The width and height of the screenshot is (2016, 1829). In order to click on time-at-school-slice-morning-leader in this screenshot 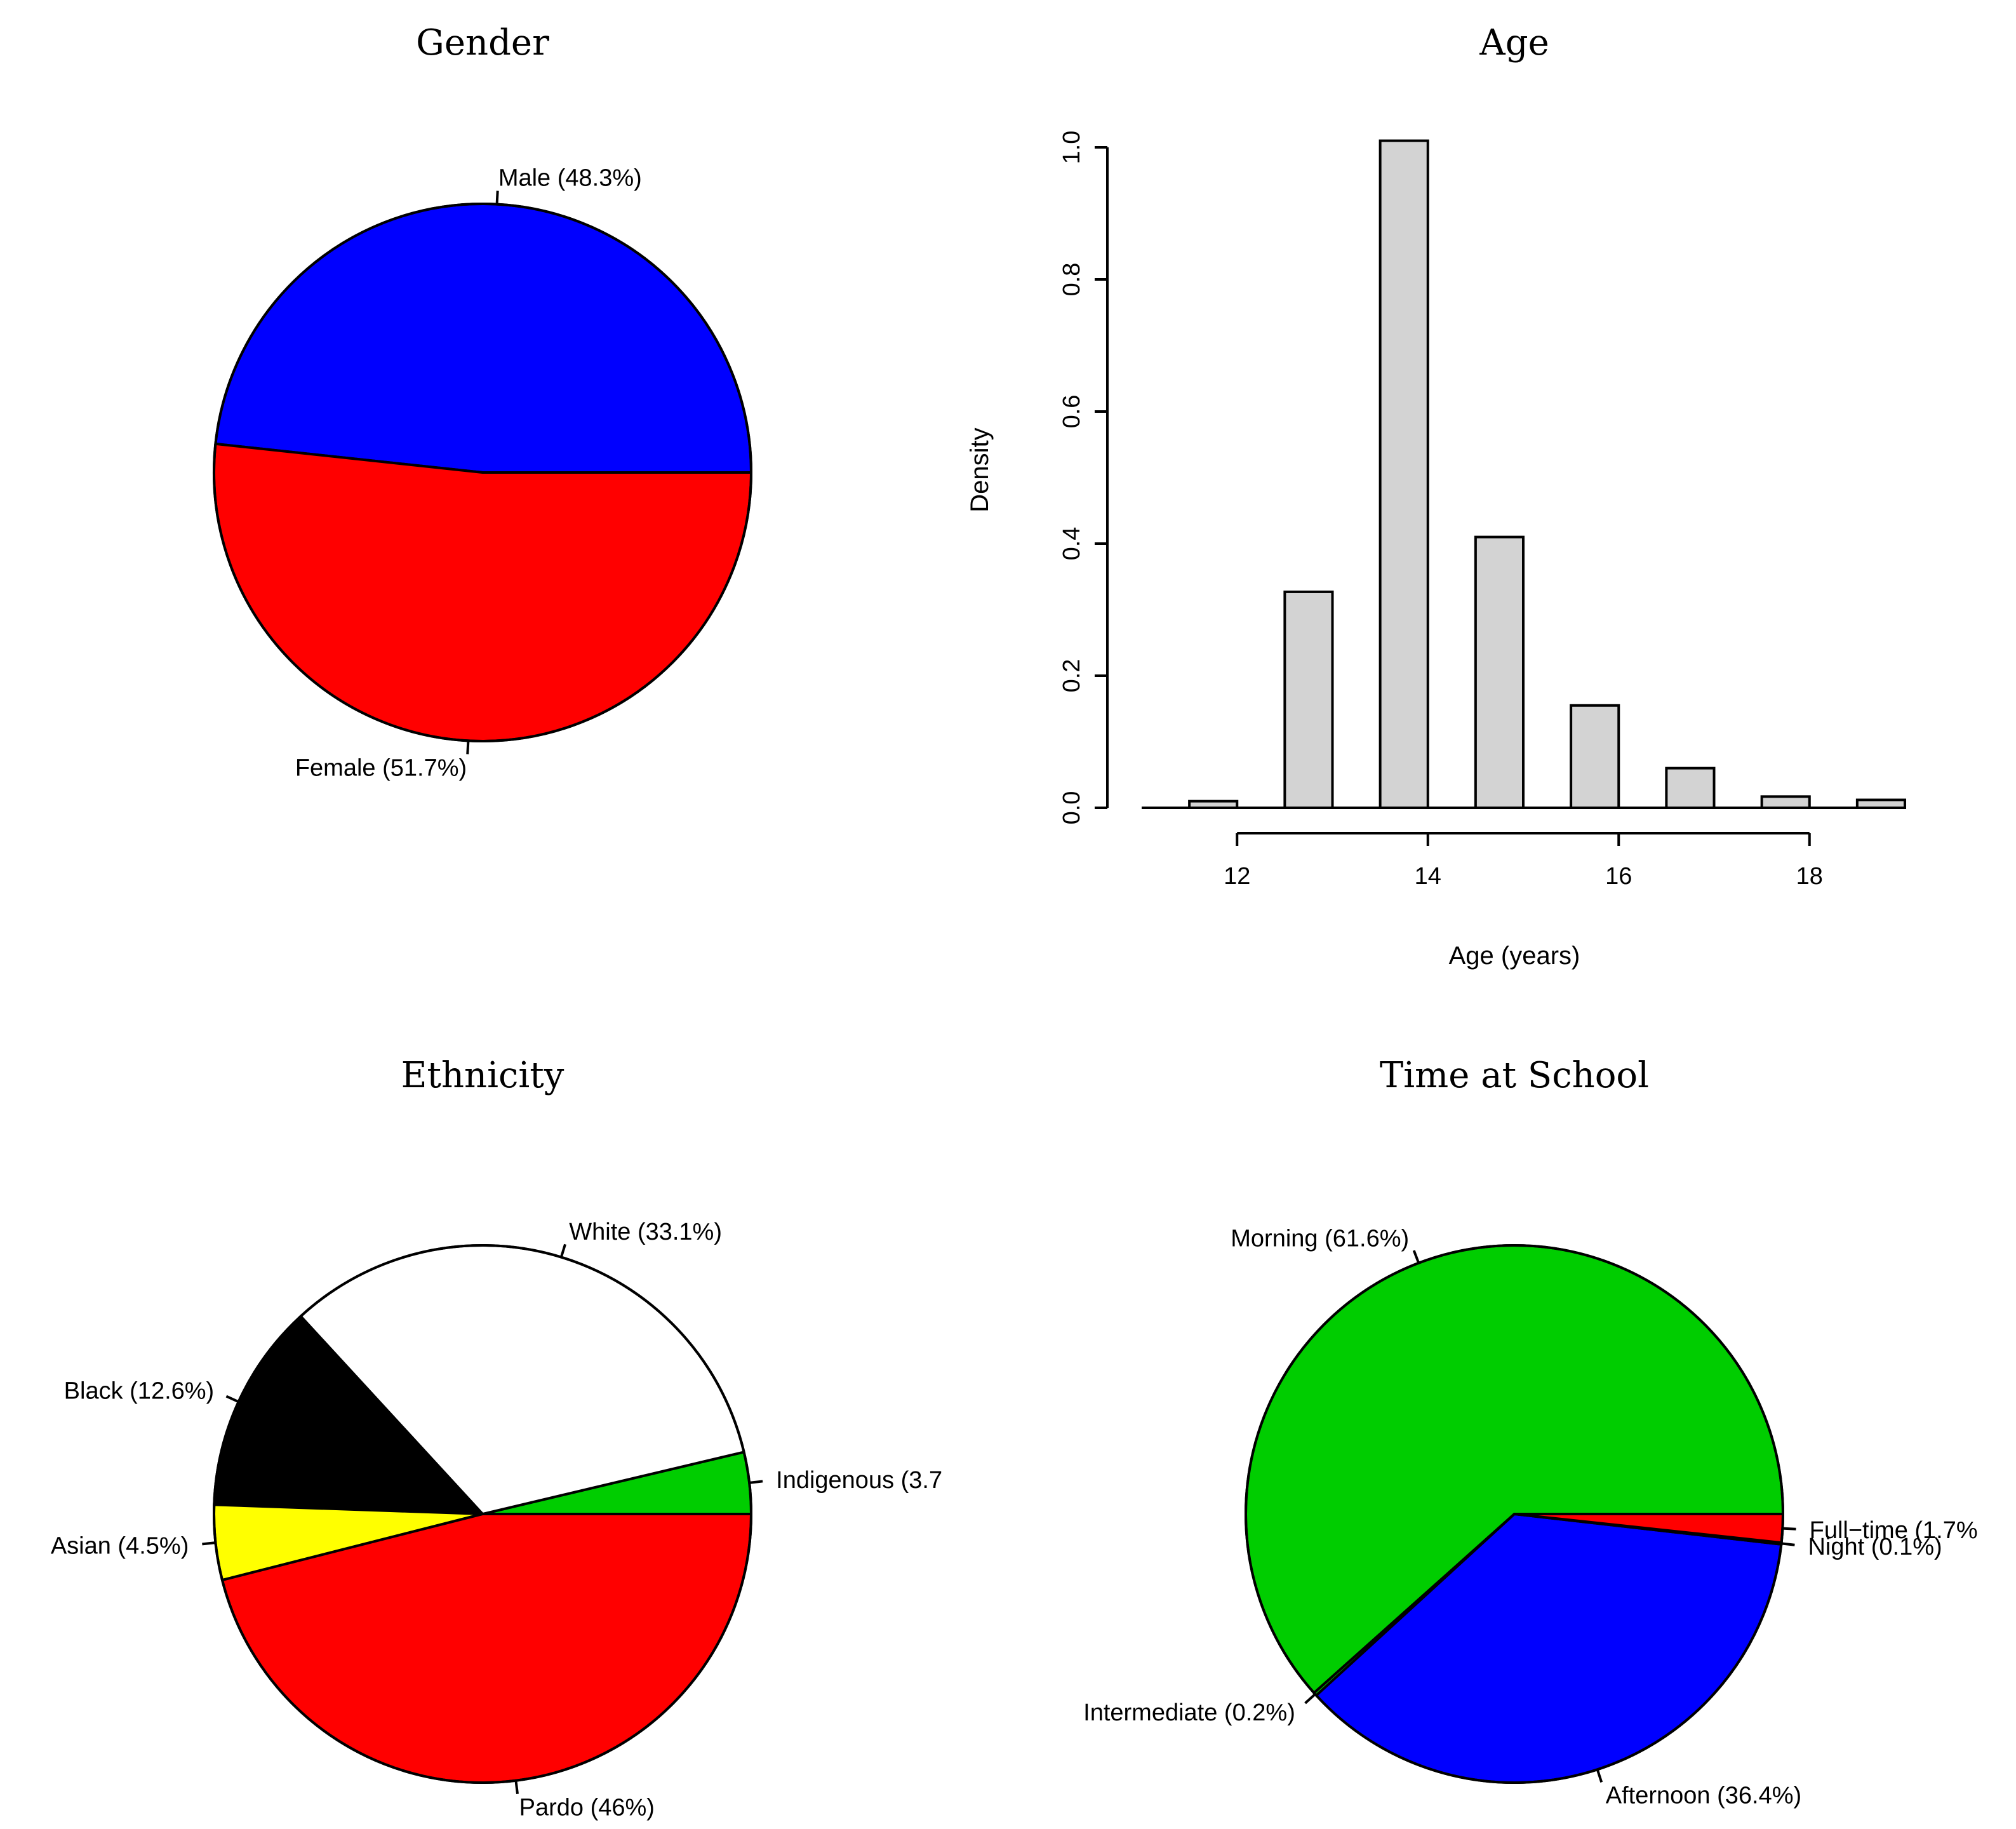, I will do `click(1416, 1257)`.